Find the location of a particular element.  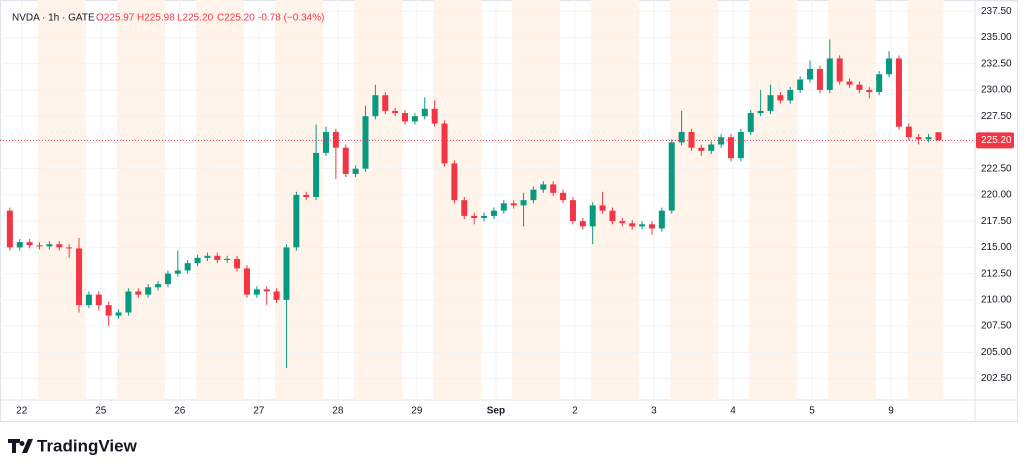

change: -0.78 (−0.34%) is located at coordinates (291, 18).